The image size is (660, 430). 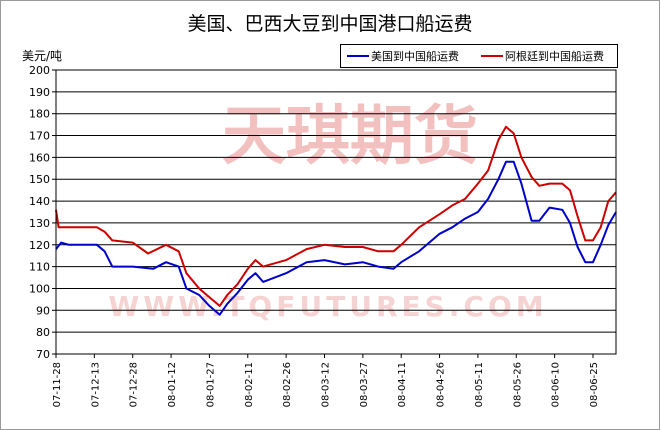 I want to click on x-tick-label: 08-04-26, so click(x=441, y=384).